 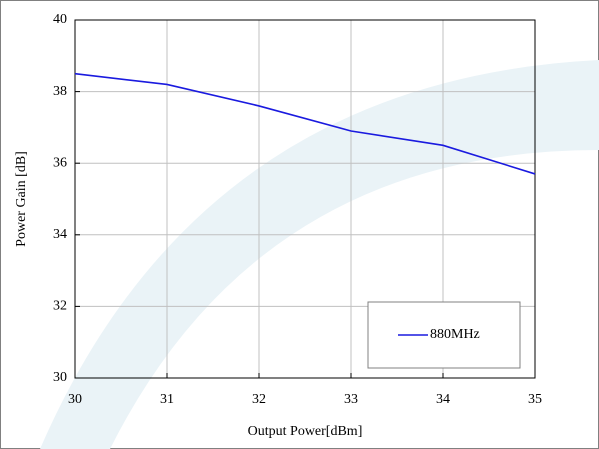 I want to click on x-tick-label: 31, so click(x=167, y=399).